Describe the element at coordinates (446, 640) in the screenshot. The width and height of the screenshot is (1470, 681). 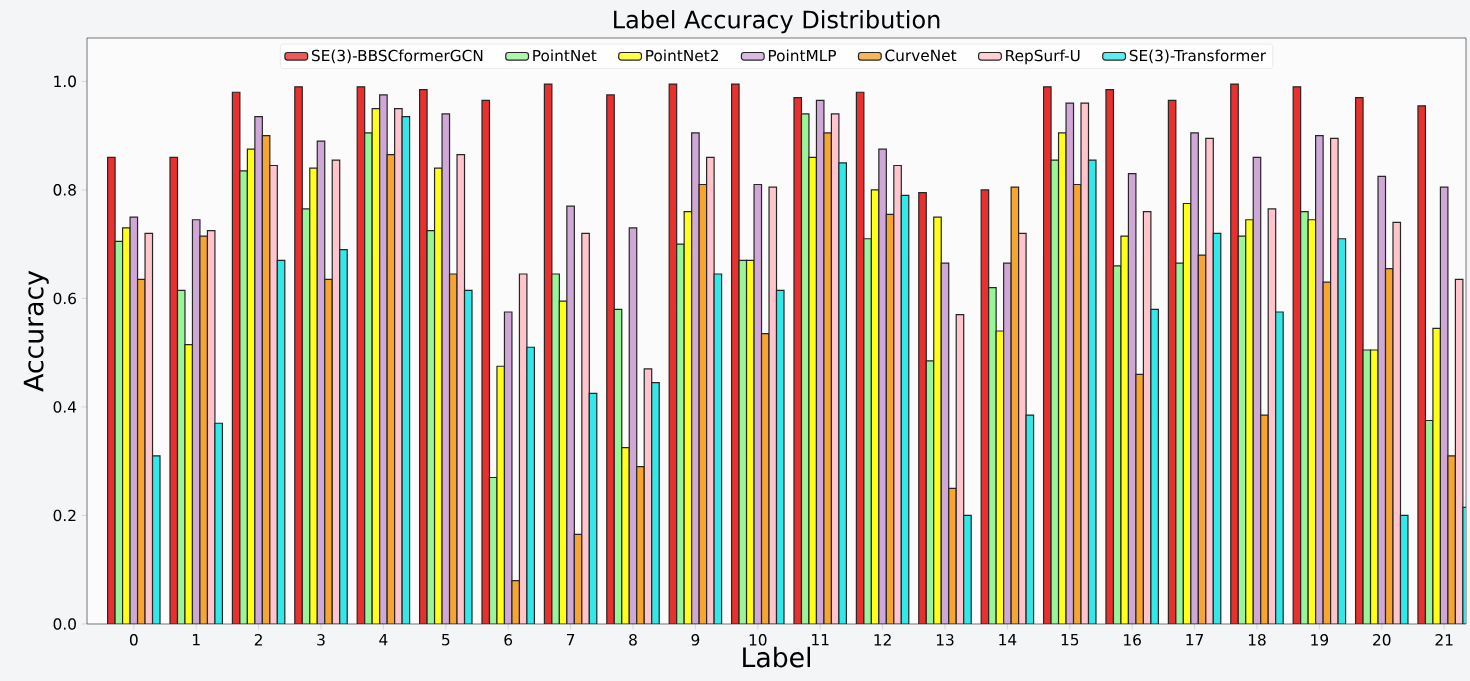
I see `x-tick-label: 5` at that location.